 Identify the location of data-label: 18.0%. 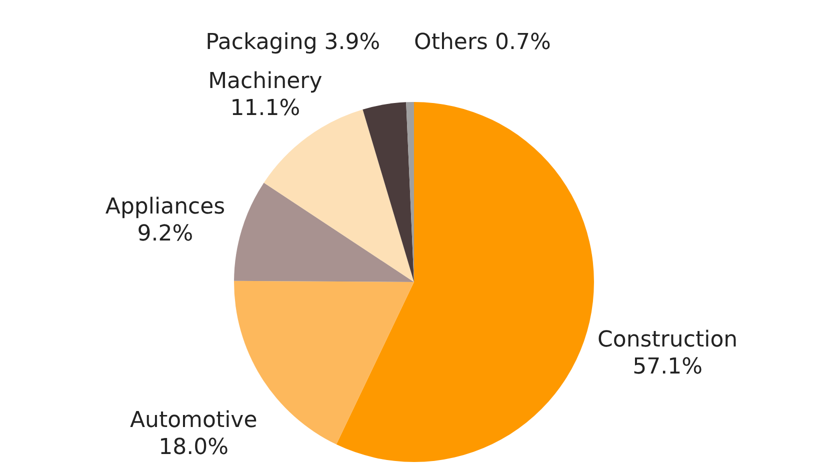
(193, 447).